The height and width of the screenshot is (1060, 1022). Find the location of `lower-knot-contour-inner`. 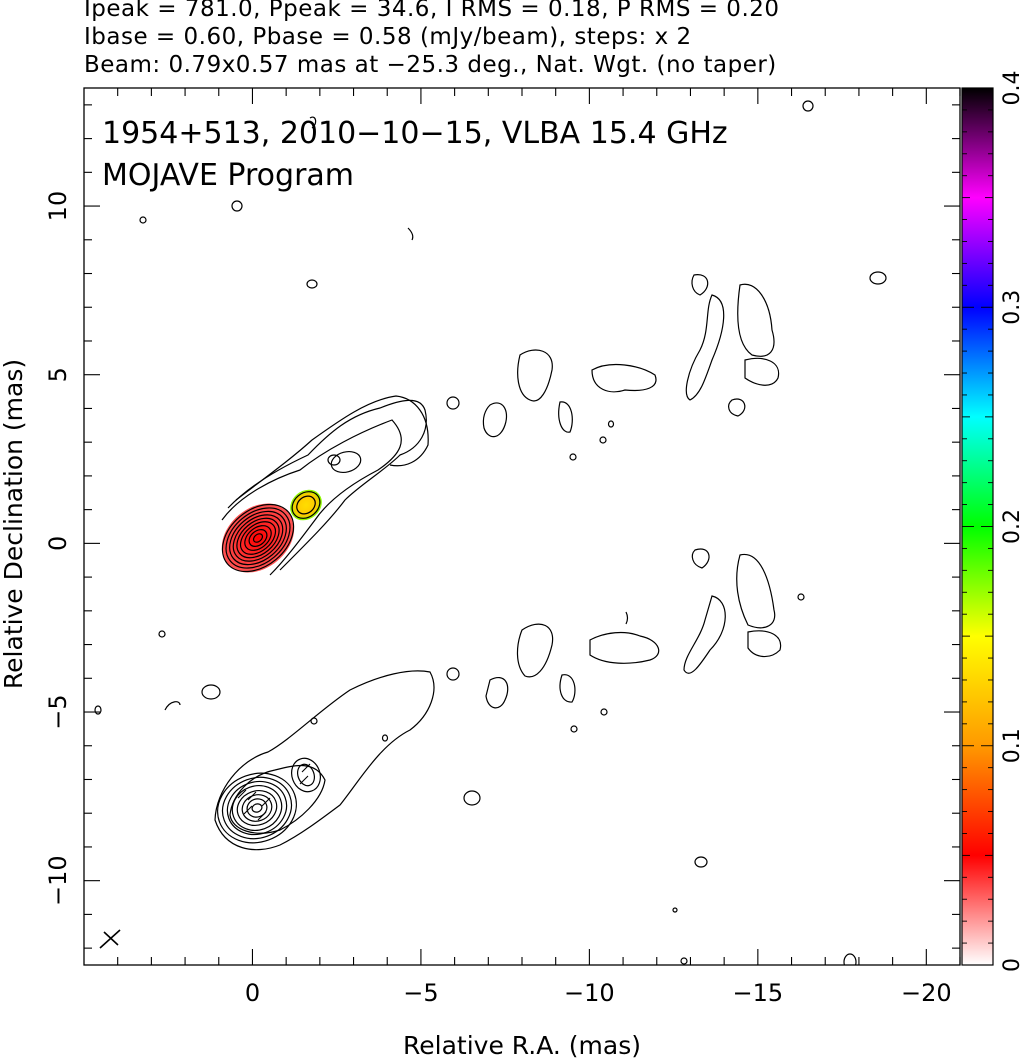

lower-knot-contour-inner is located at coordinates (306, 775).